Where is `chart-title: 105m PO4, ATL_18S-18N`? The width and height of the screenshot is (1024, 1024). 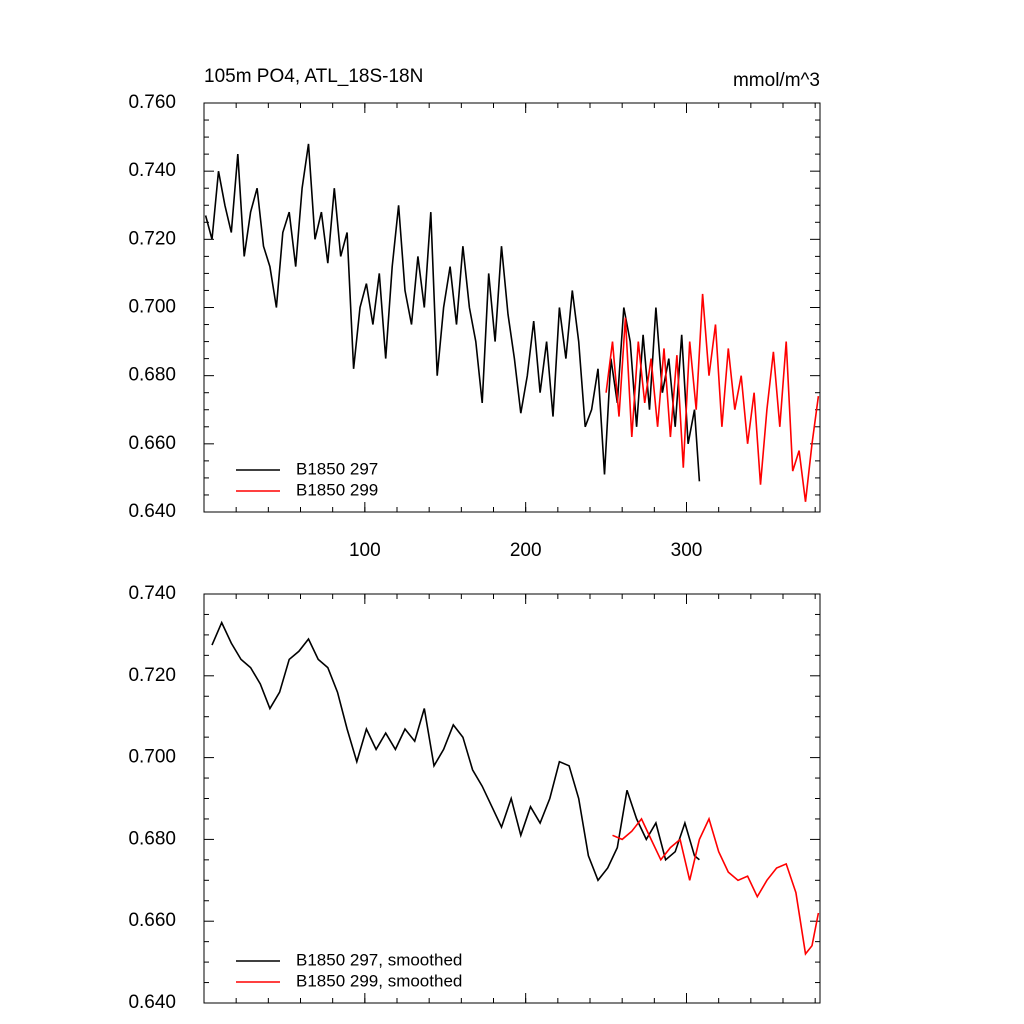 chart-title: 105m PO4, ATL_18S-18N is located at coordinates (313, 76).